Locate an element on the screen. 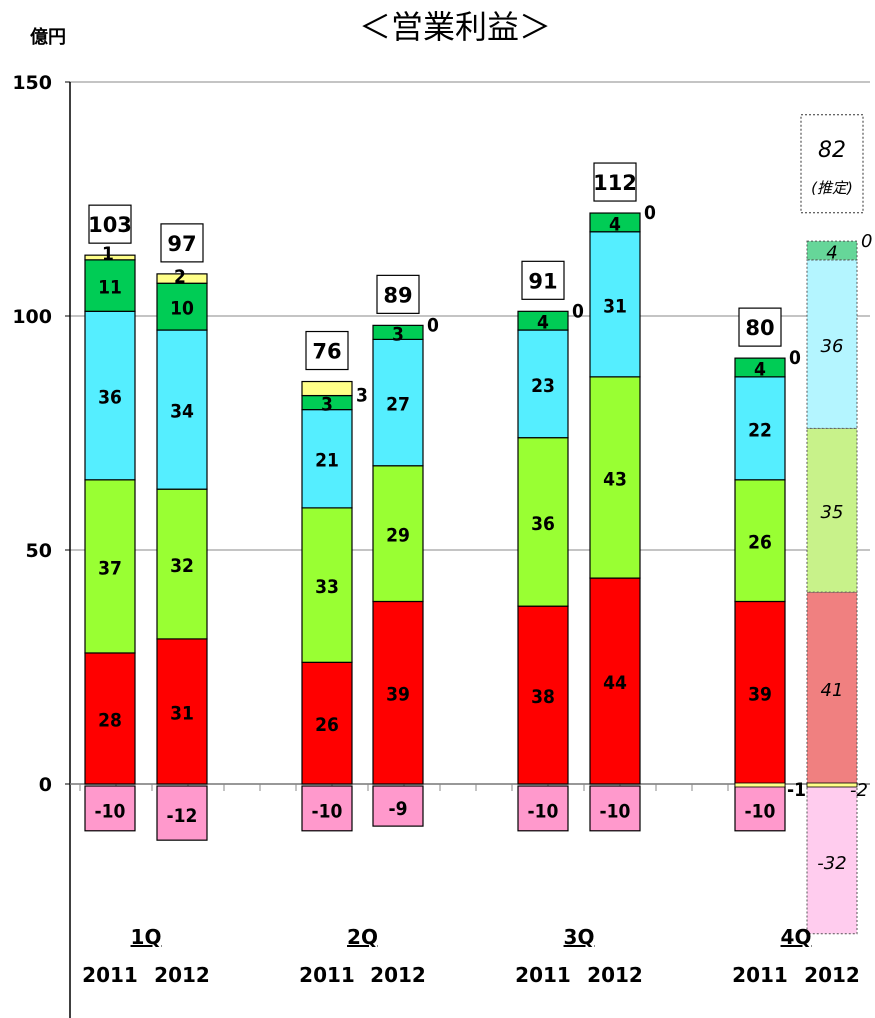 The width and height of the screenshot is (875, 1018). segment-value-label: 38 is located at coordinates (543, 697).